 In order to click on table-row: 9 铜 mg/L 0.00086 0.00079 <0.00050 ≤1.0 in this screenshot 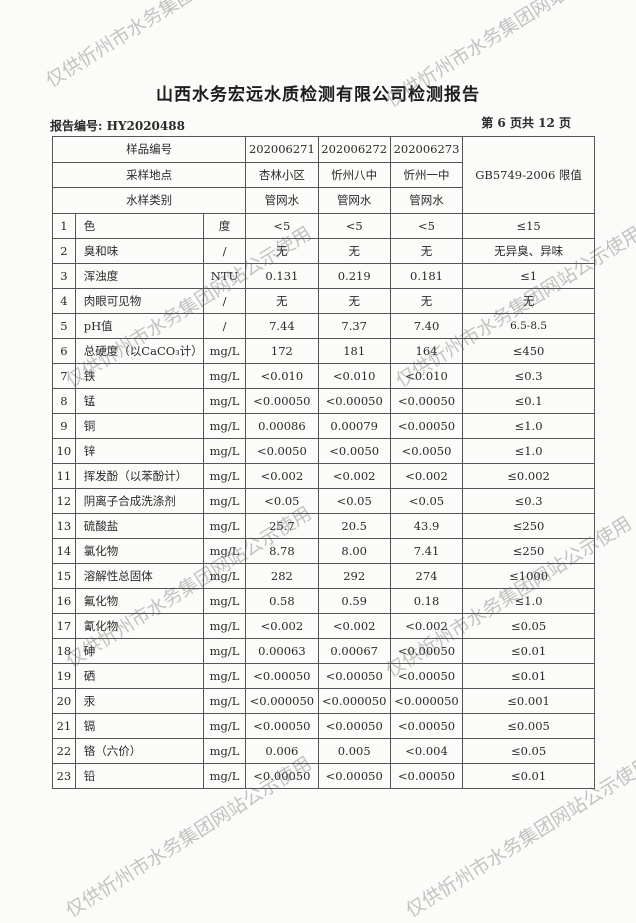, I will do `click(323, 425)`.